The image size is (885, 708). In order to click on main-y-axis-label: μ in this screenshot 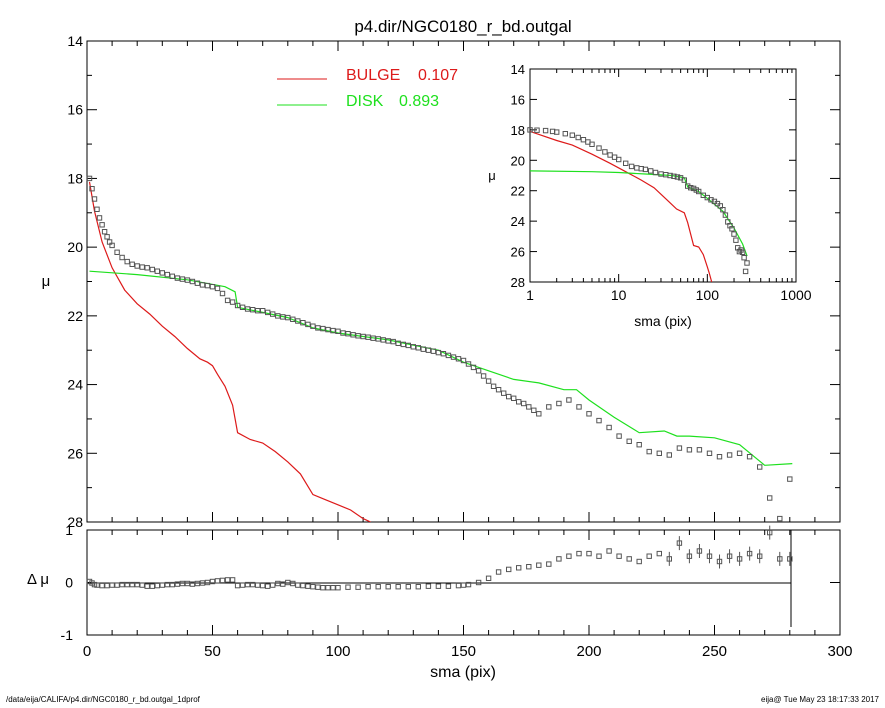, I will do `click(46, 281)`.